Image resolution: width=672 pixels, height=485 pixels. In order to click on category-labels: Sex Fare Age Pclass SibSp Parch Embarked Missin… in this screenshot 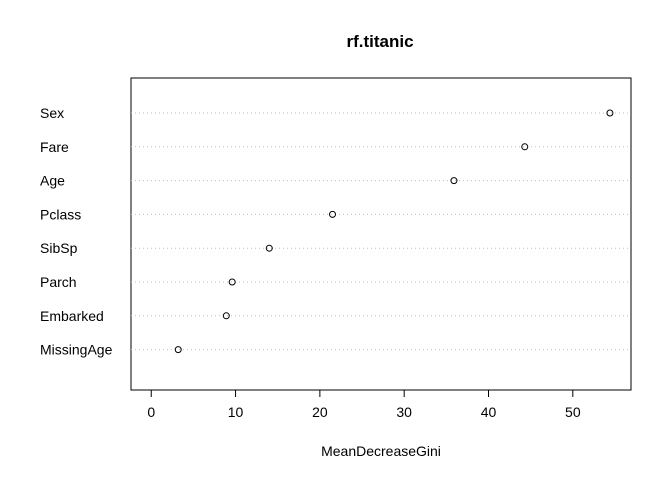, I will do `click(76, 231)`.